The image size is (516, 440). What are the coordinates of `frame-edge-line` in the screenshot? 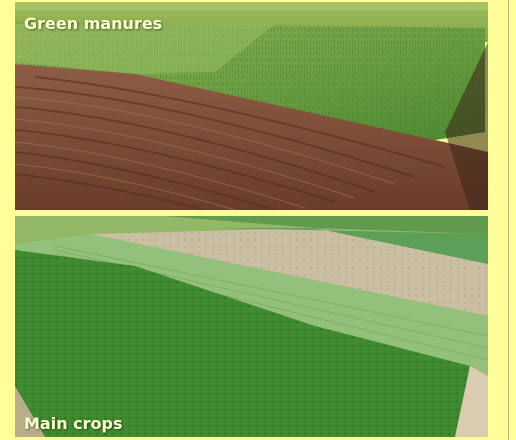 It's located at (508, 220).